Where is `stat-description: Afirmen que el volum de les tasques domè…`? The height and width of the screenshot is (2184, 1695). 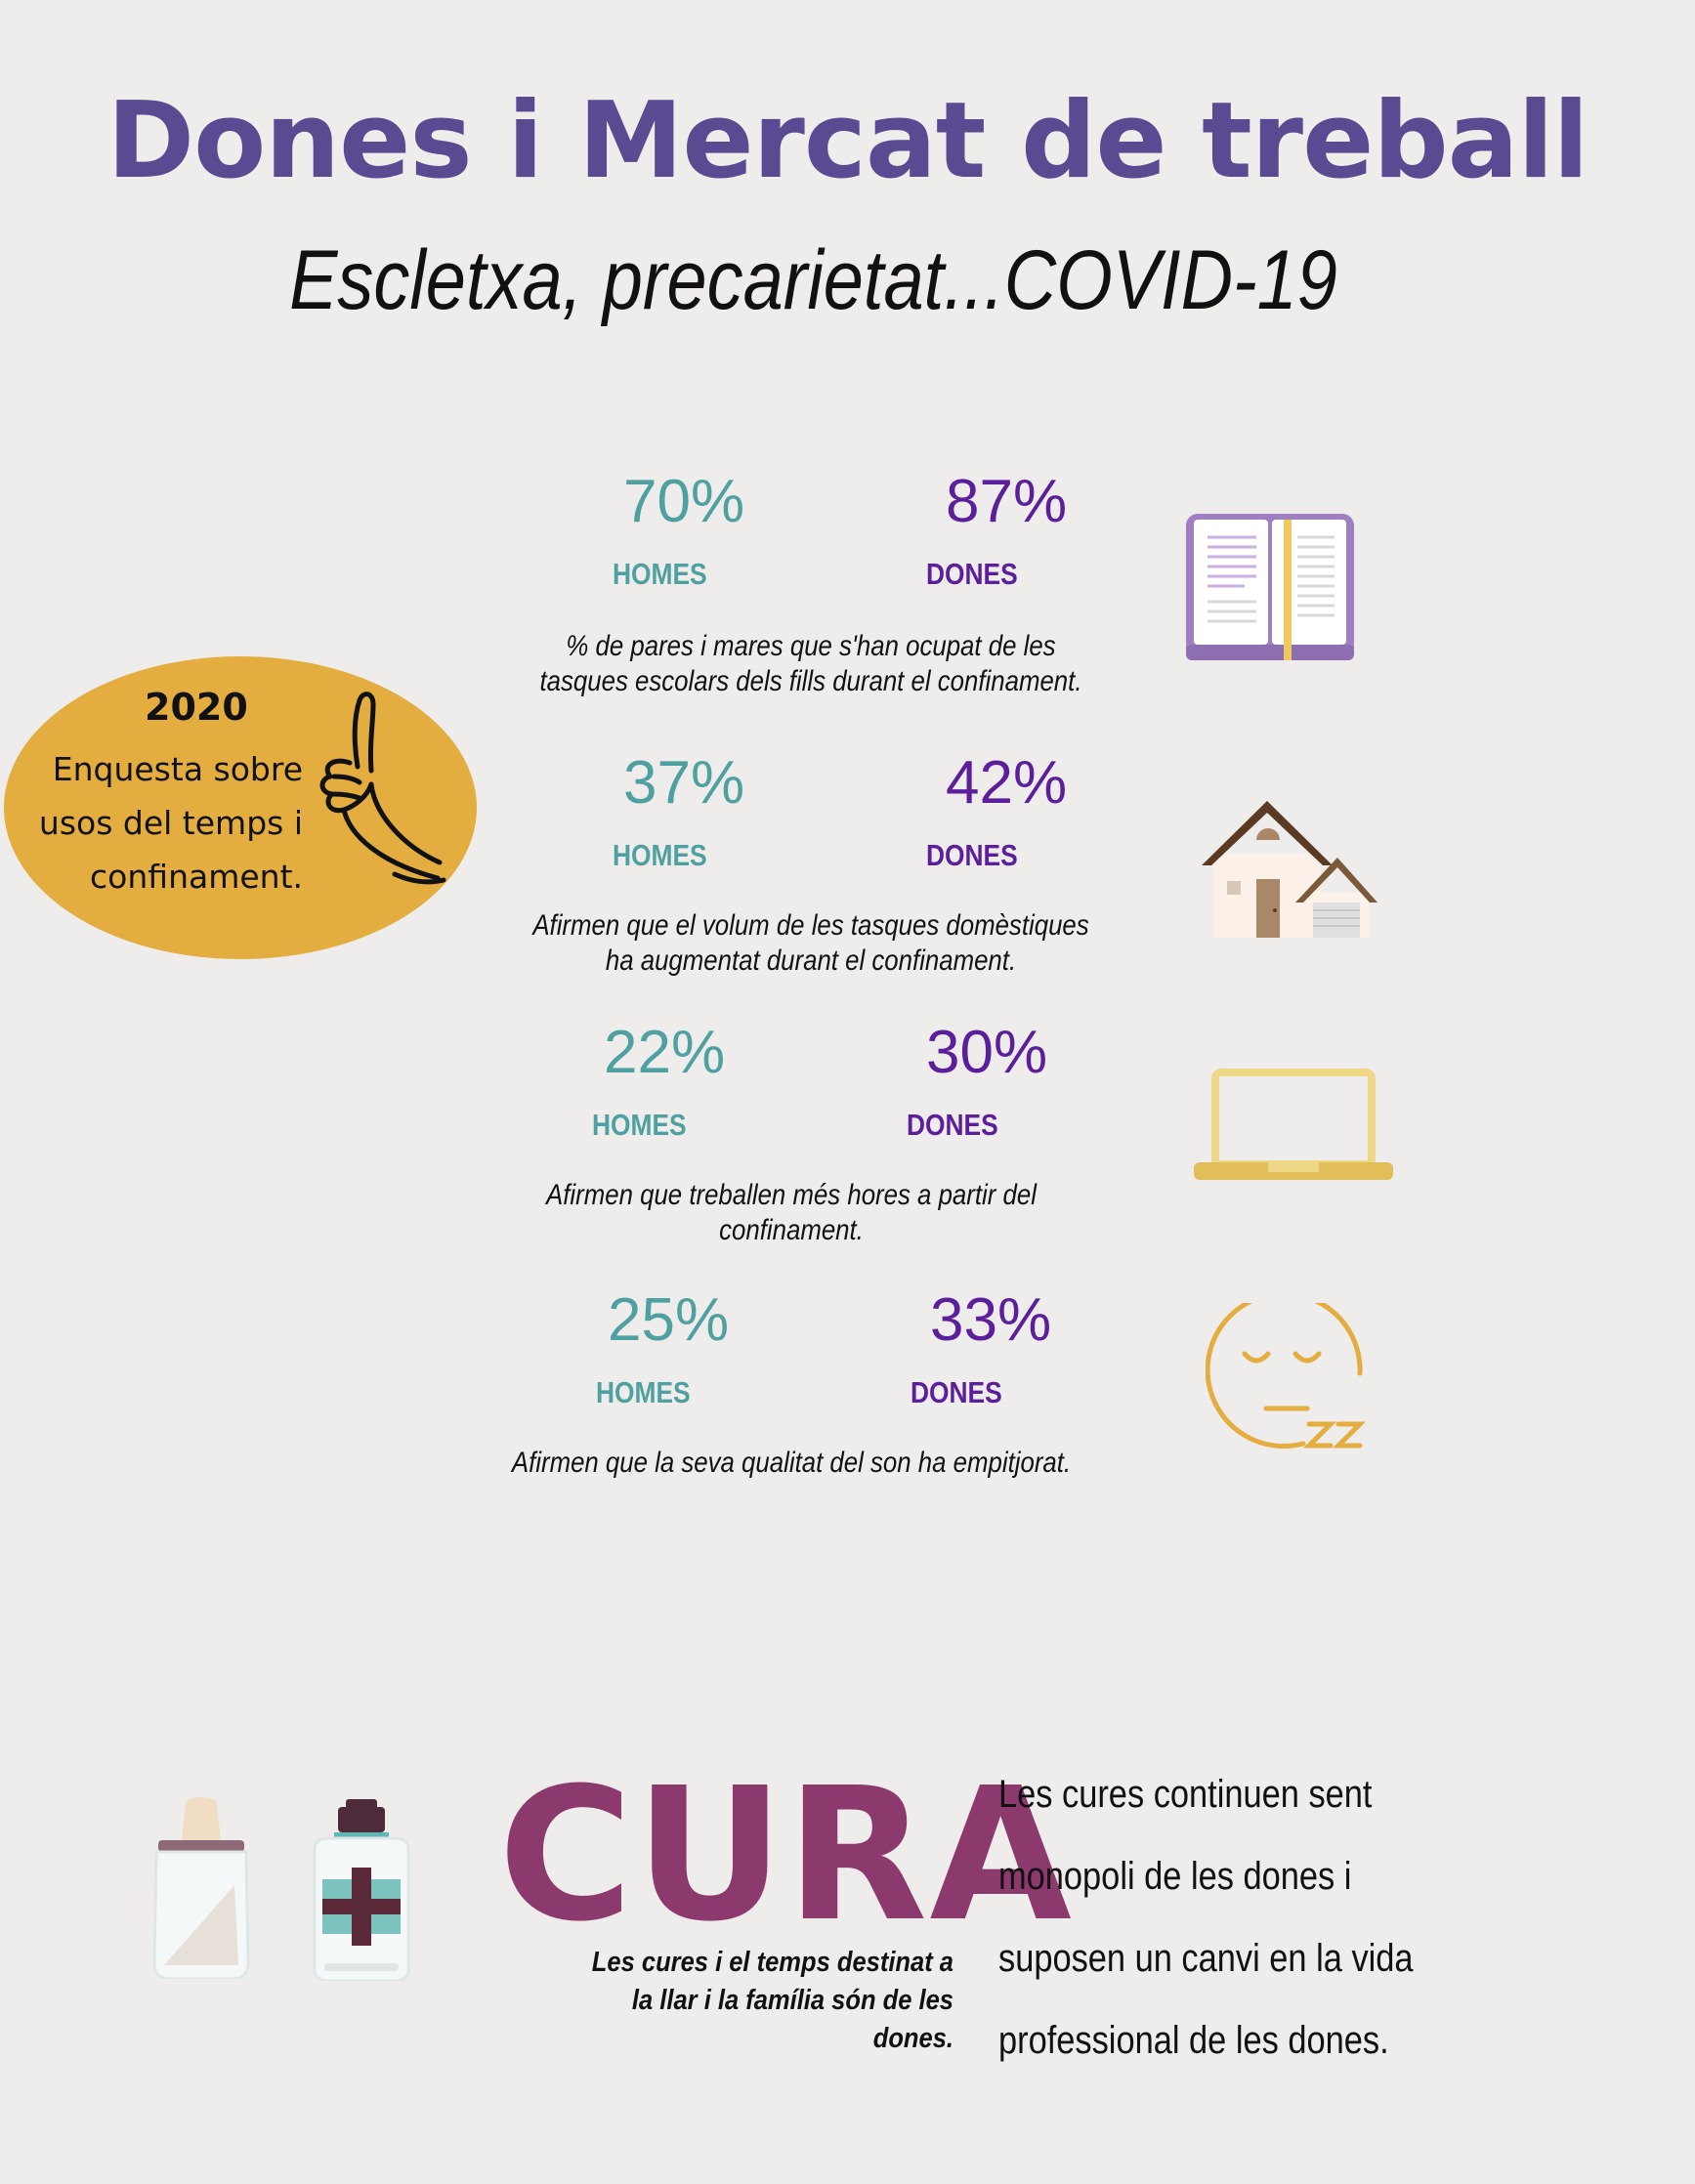 stat-description: Afirmen que el volum de les tasques domè… is located at coordinates (811, 943).